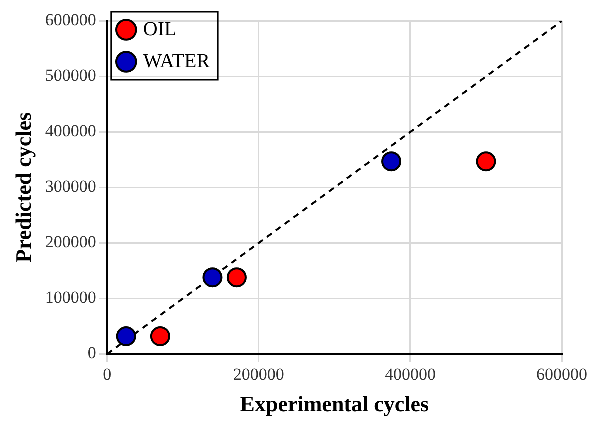 The height and width of the screenshot is (431, 600). What do you see at coordinates (177, 61) in the screenshot?
I see `legend-label: WATER` at bounding box center [177, 61].